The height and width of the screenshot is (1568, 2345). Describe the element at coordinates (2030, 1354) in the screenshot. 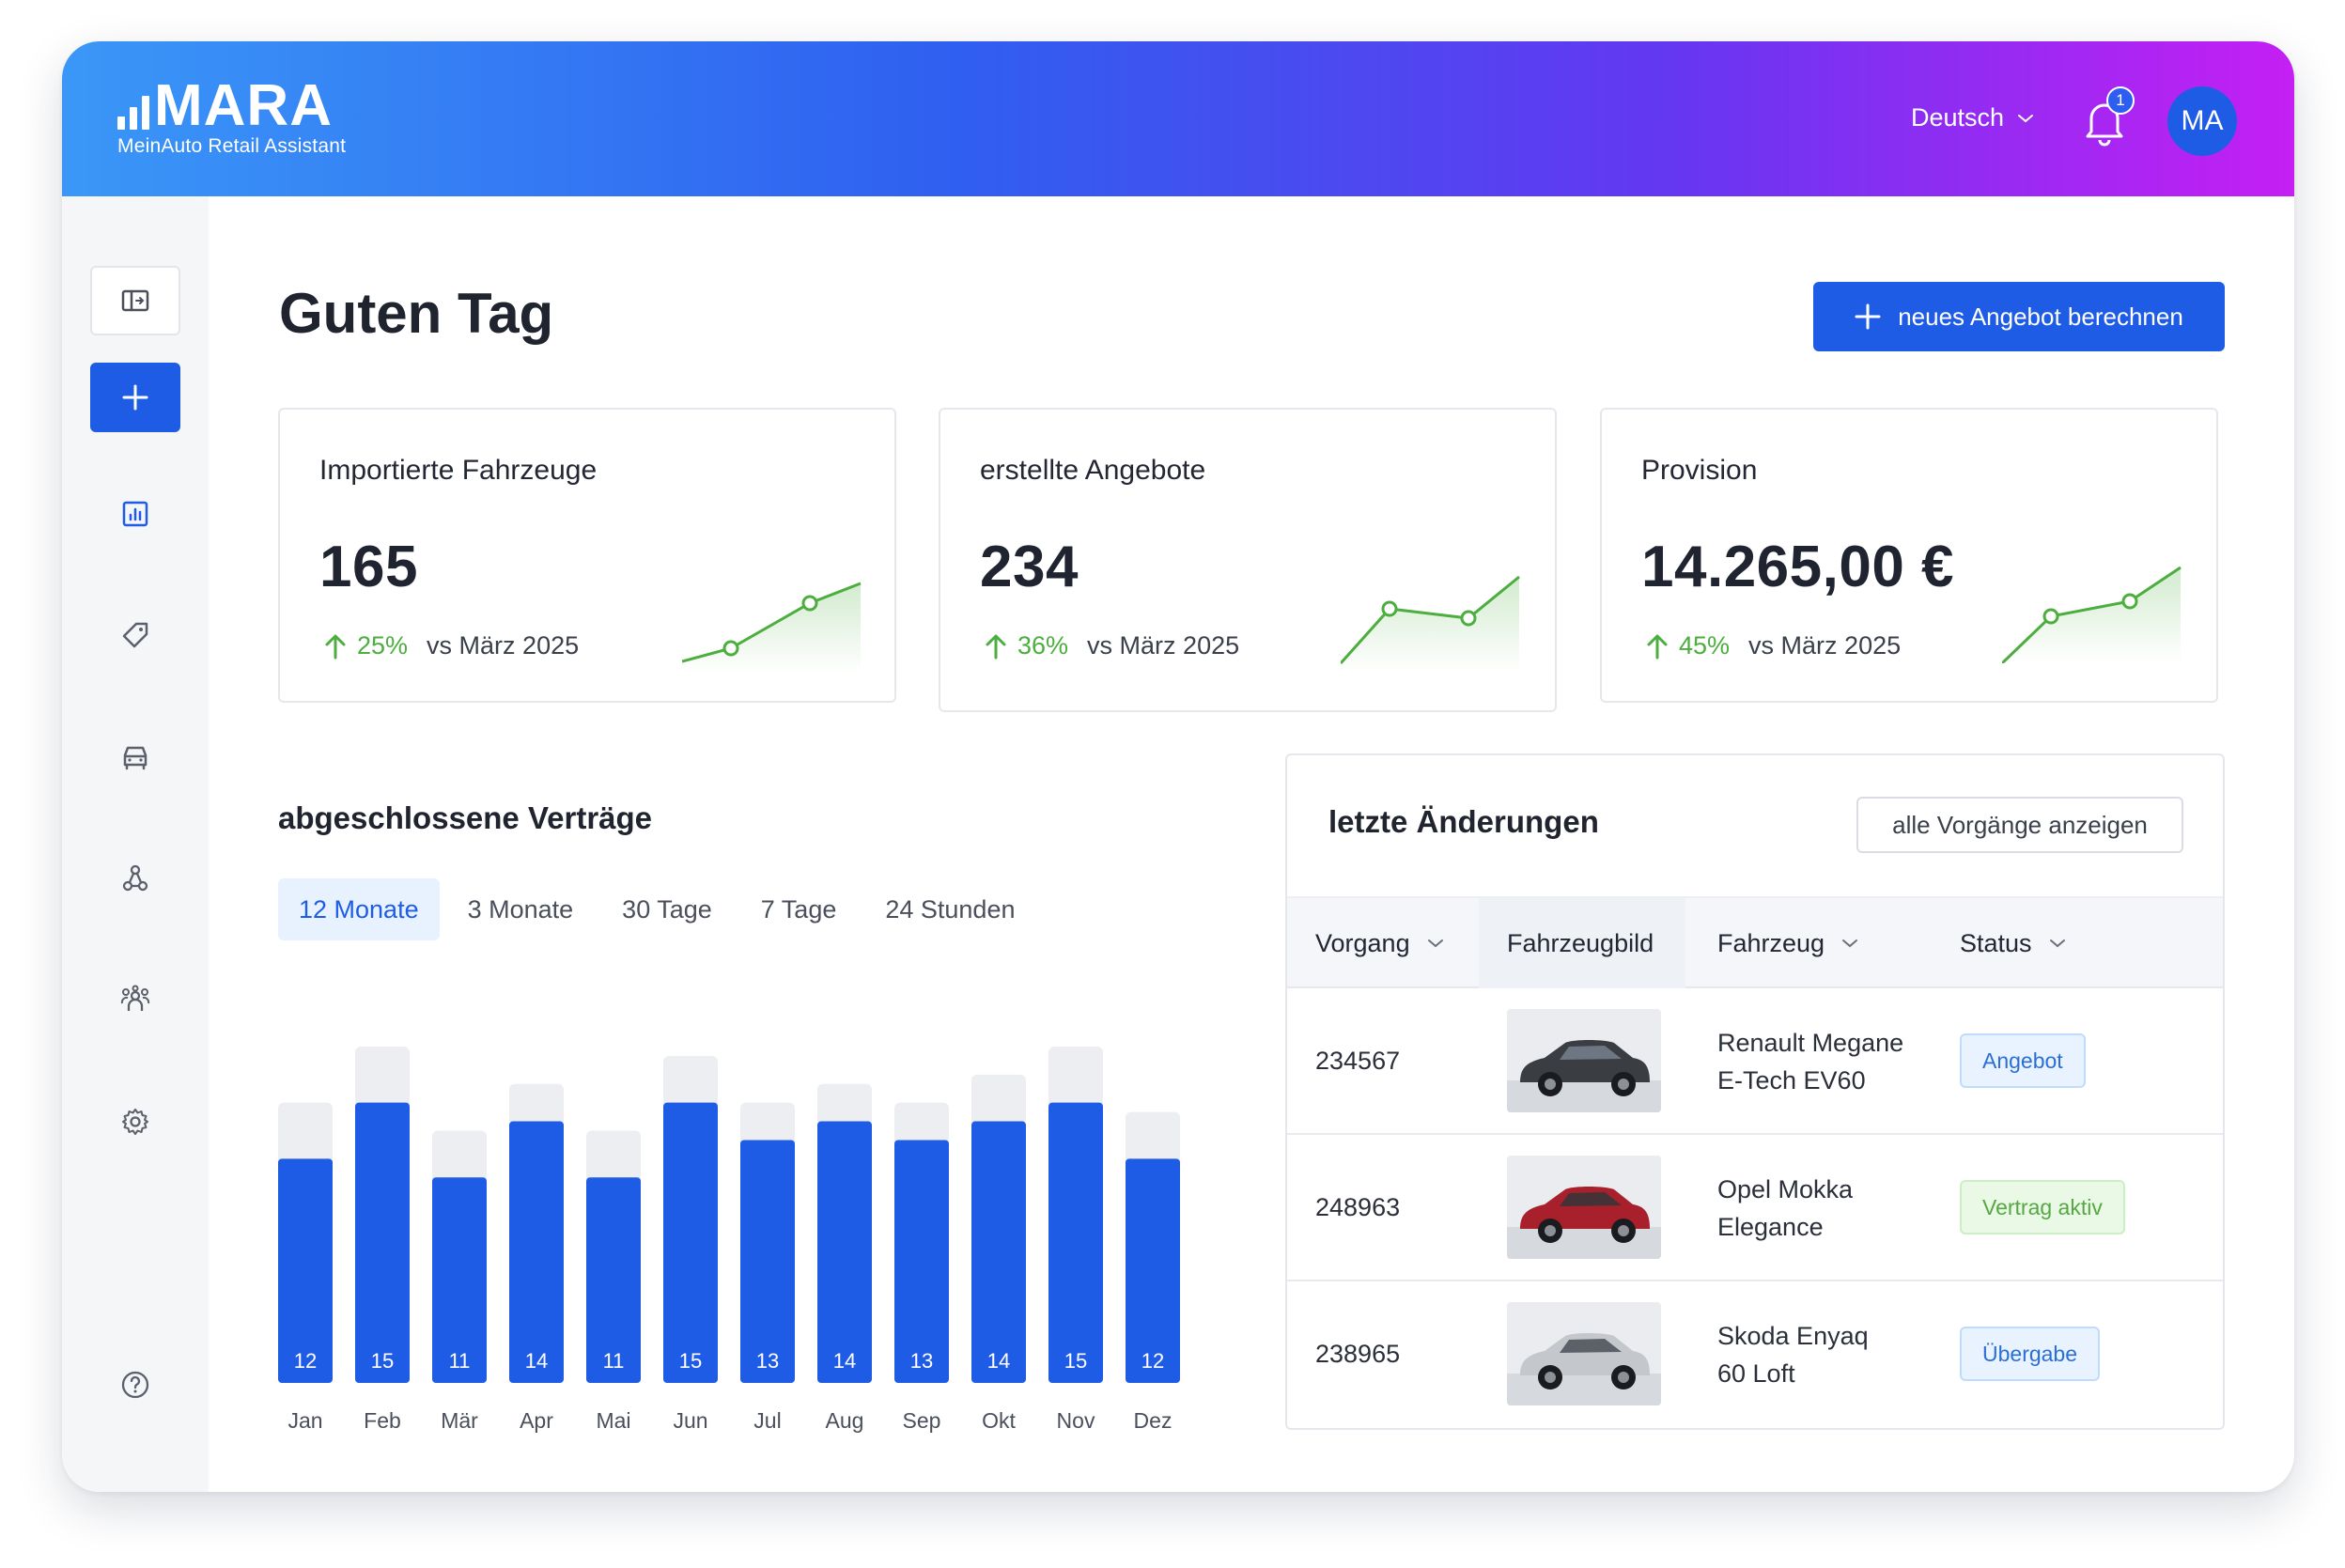

I see `status-badge: Übergabe` at that location.